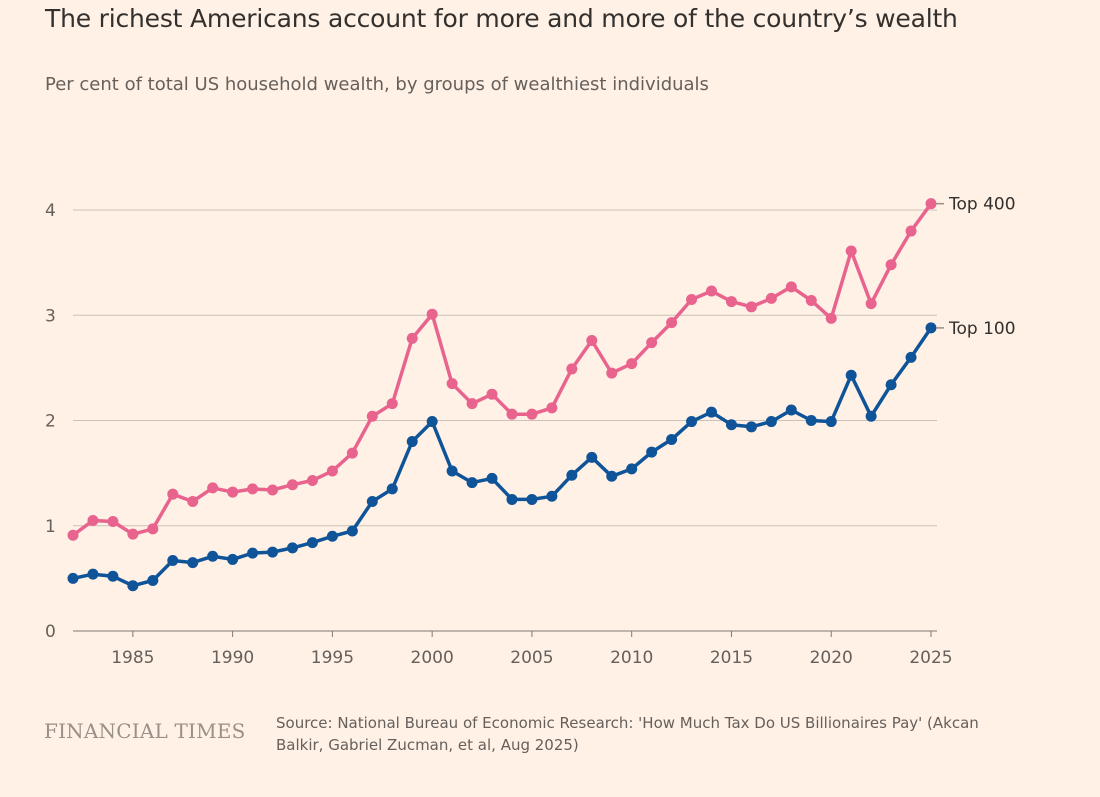 This screenshot has height=797, width=1100. What do you see at coordinates (145, 731) in the screenshot?
I see `ft-logo: FINANCIAL TIMES` at bounding box center [145, 731].